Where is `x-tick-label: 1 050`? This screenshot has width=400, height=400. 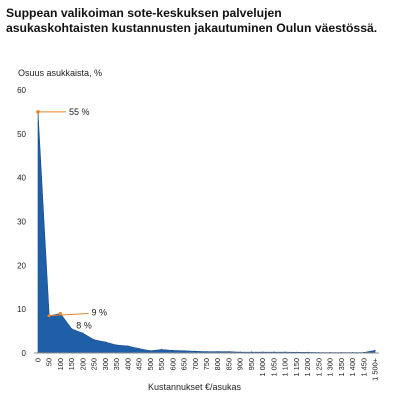 x-tick-label: 1 050 is located at coordinates (273, 367).